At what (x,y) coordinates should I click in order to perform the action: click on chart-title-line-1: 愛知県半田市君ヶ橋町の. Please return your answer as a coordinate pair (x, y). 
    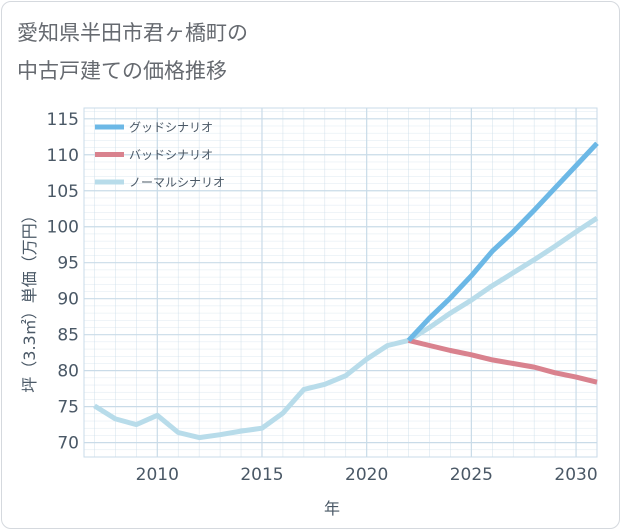
    Looking at the image, I should click on (132, 33).